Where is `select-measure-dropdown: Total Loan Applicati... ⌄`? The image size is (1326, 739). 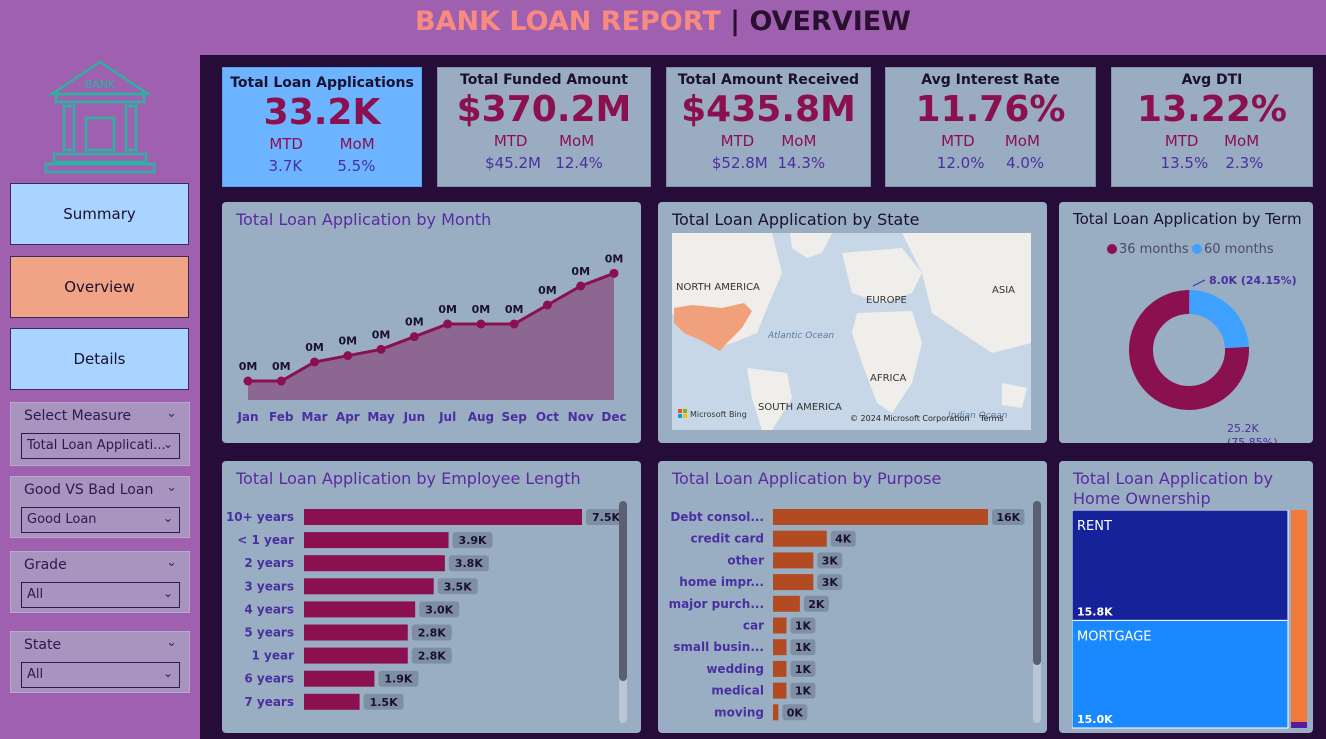
select-measure-dropdown: Total Loan Applicati... ⌄ is located at coordinates (100, 446).